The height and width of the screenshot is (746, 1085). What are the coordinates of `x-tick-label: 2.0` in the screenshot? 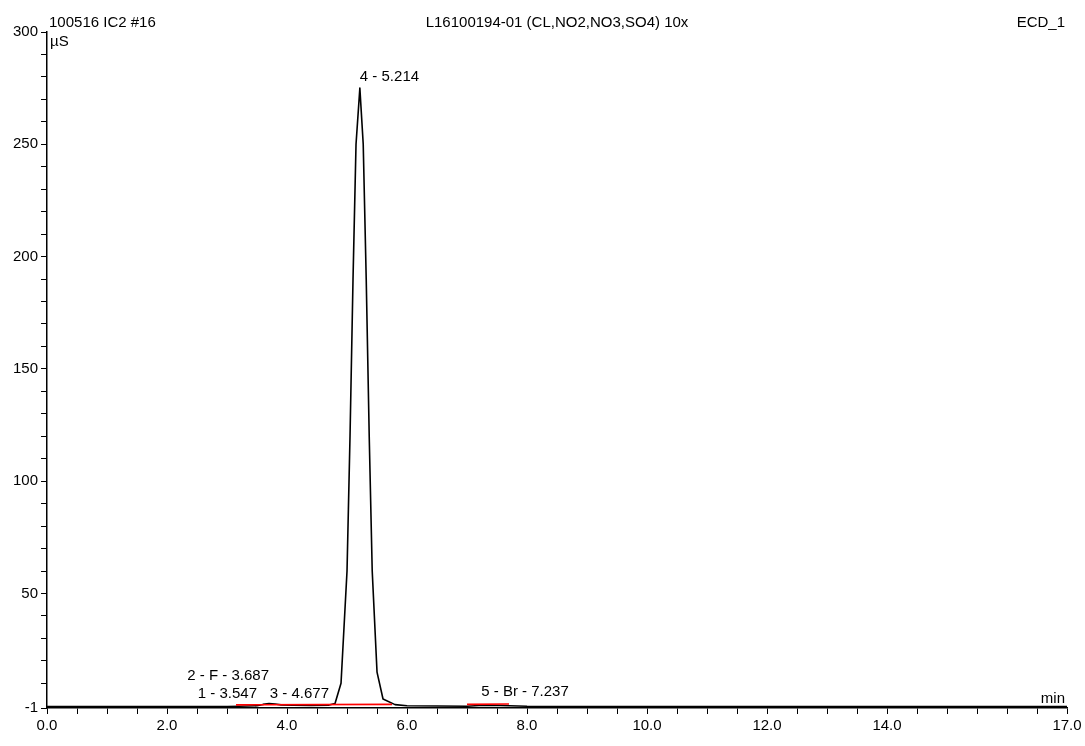 It's located at (167, 725).